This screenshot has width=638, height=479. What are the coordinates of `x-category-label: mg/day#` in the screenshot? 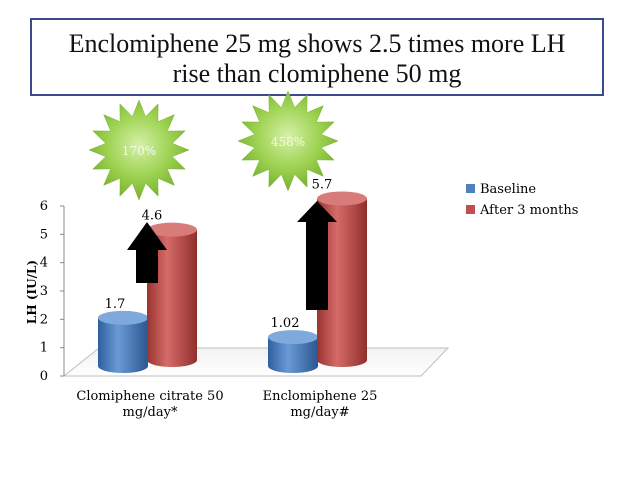 It's located at (319, 412).